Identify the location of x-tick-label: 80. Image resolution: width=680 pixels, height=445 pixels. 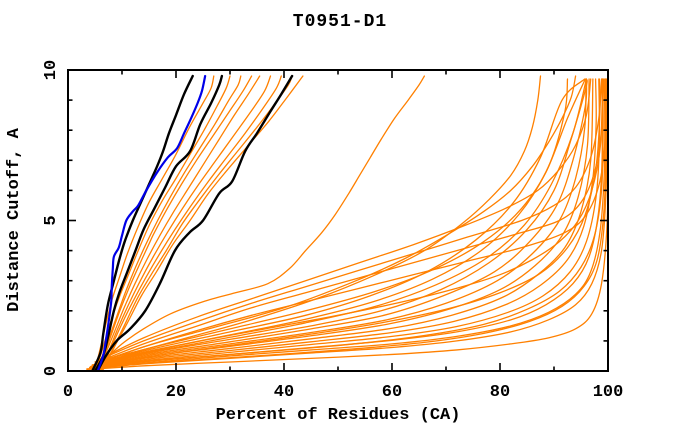
(500, 392).